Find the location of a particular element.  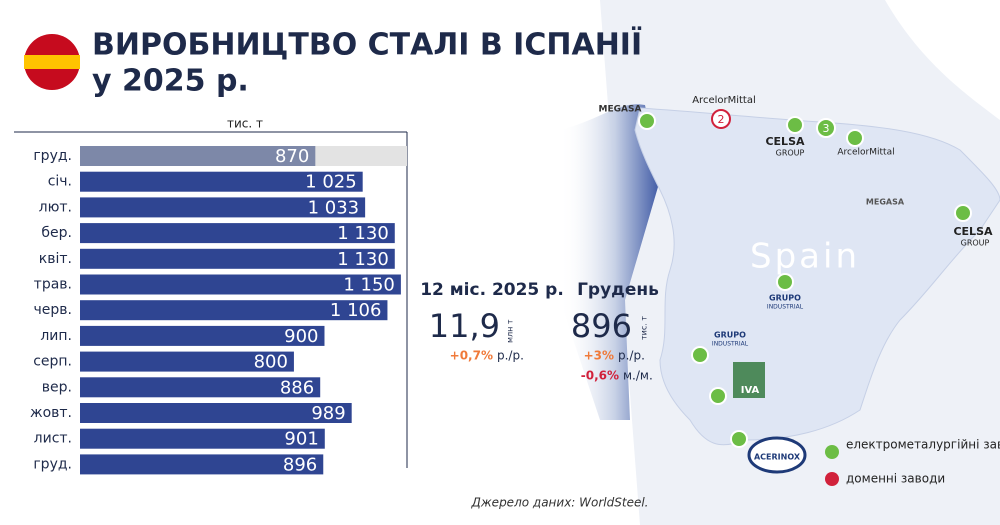

value-label: 870 is located at coordinates (292, 156).